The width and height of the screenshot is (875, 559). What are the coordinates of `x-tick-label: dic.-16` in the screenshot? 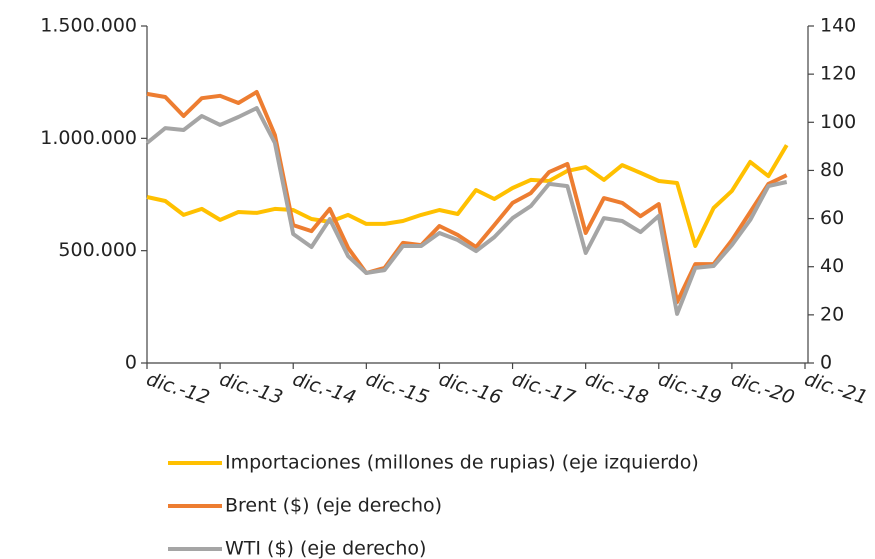 It's located at (470, 388).